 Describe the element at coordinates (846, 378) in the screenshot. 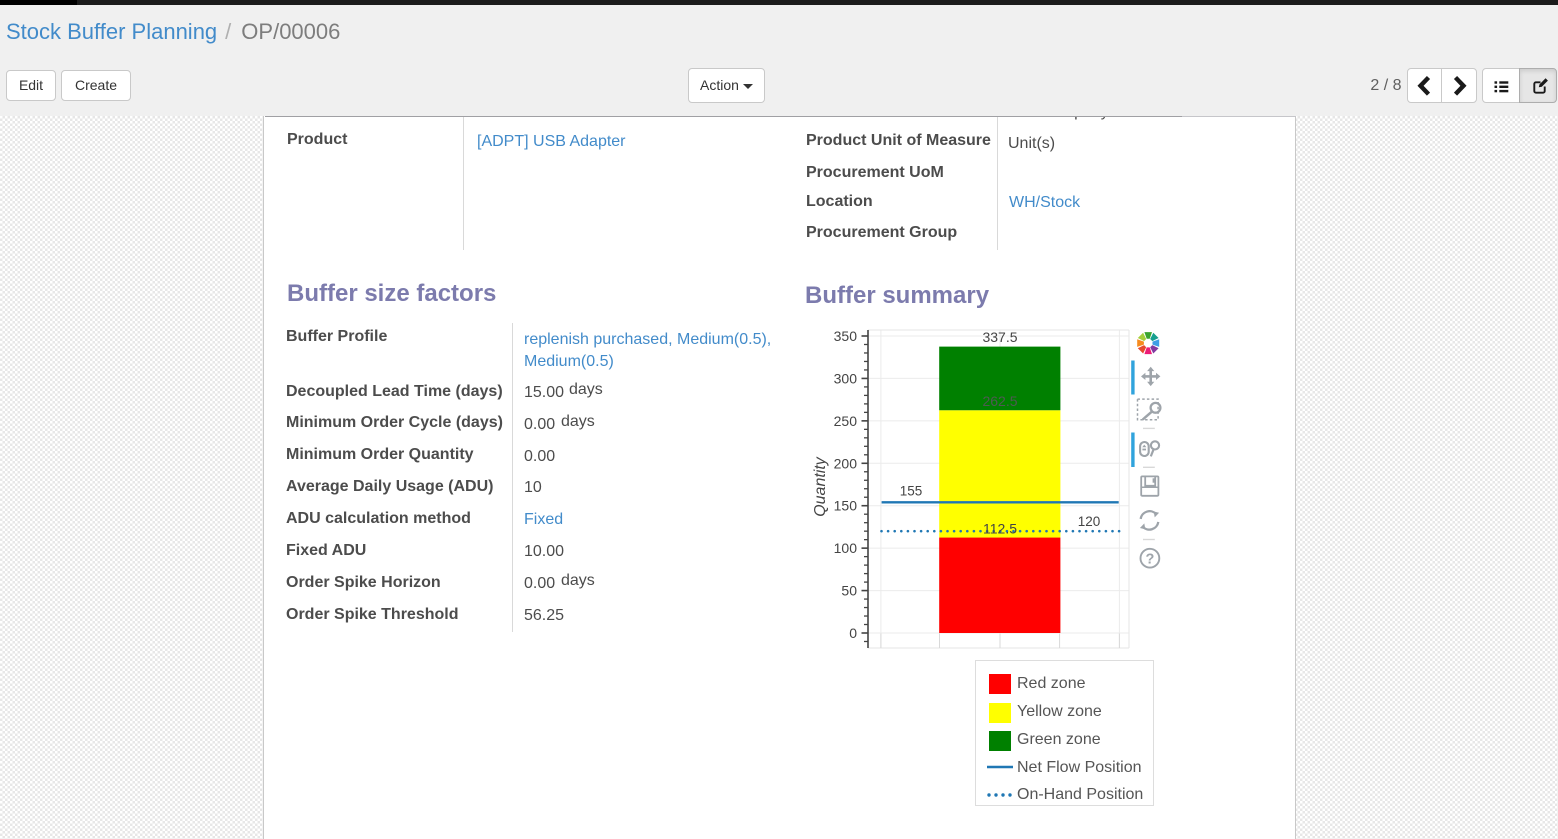

I see `svg-text: 300` at that location.